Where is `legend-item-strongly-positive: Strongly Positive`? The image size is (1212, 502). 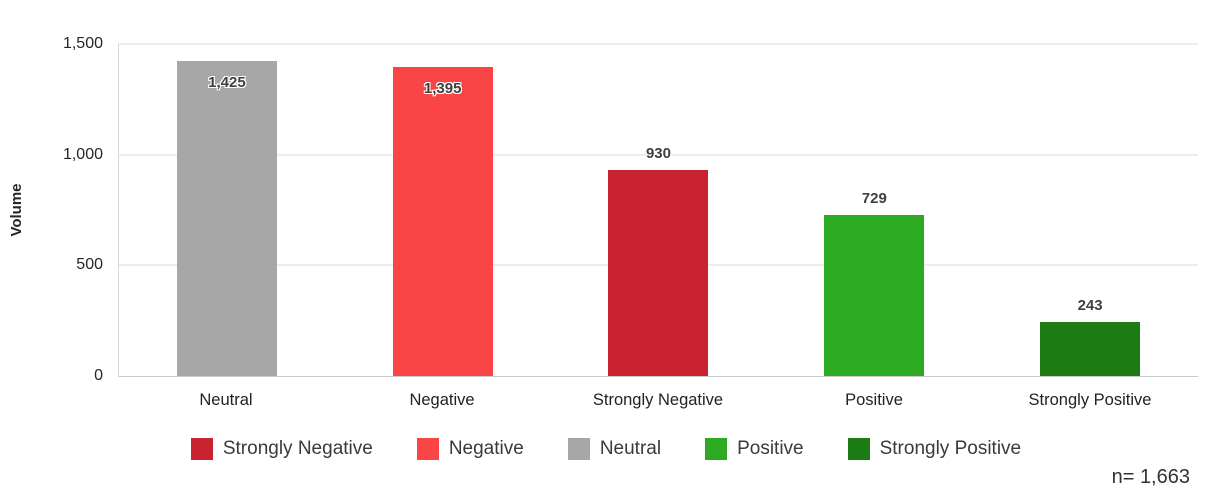 legend-item-strongly-positive: Strongly Positive is located at coordinates (934, 449).